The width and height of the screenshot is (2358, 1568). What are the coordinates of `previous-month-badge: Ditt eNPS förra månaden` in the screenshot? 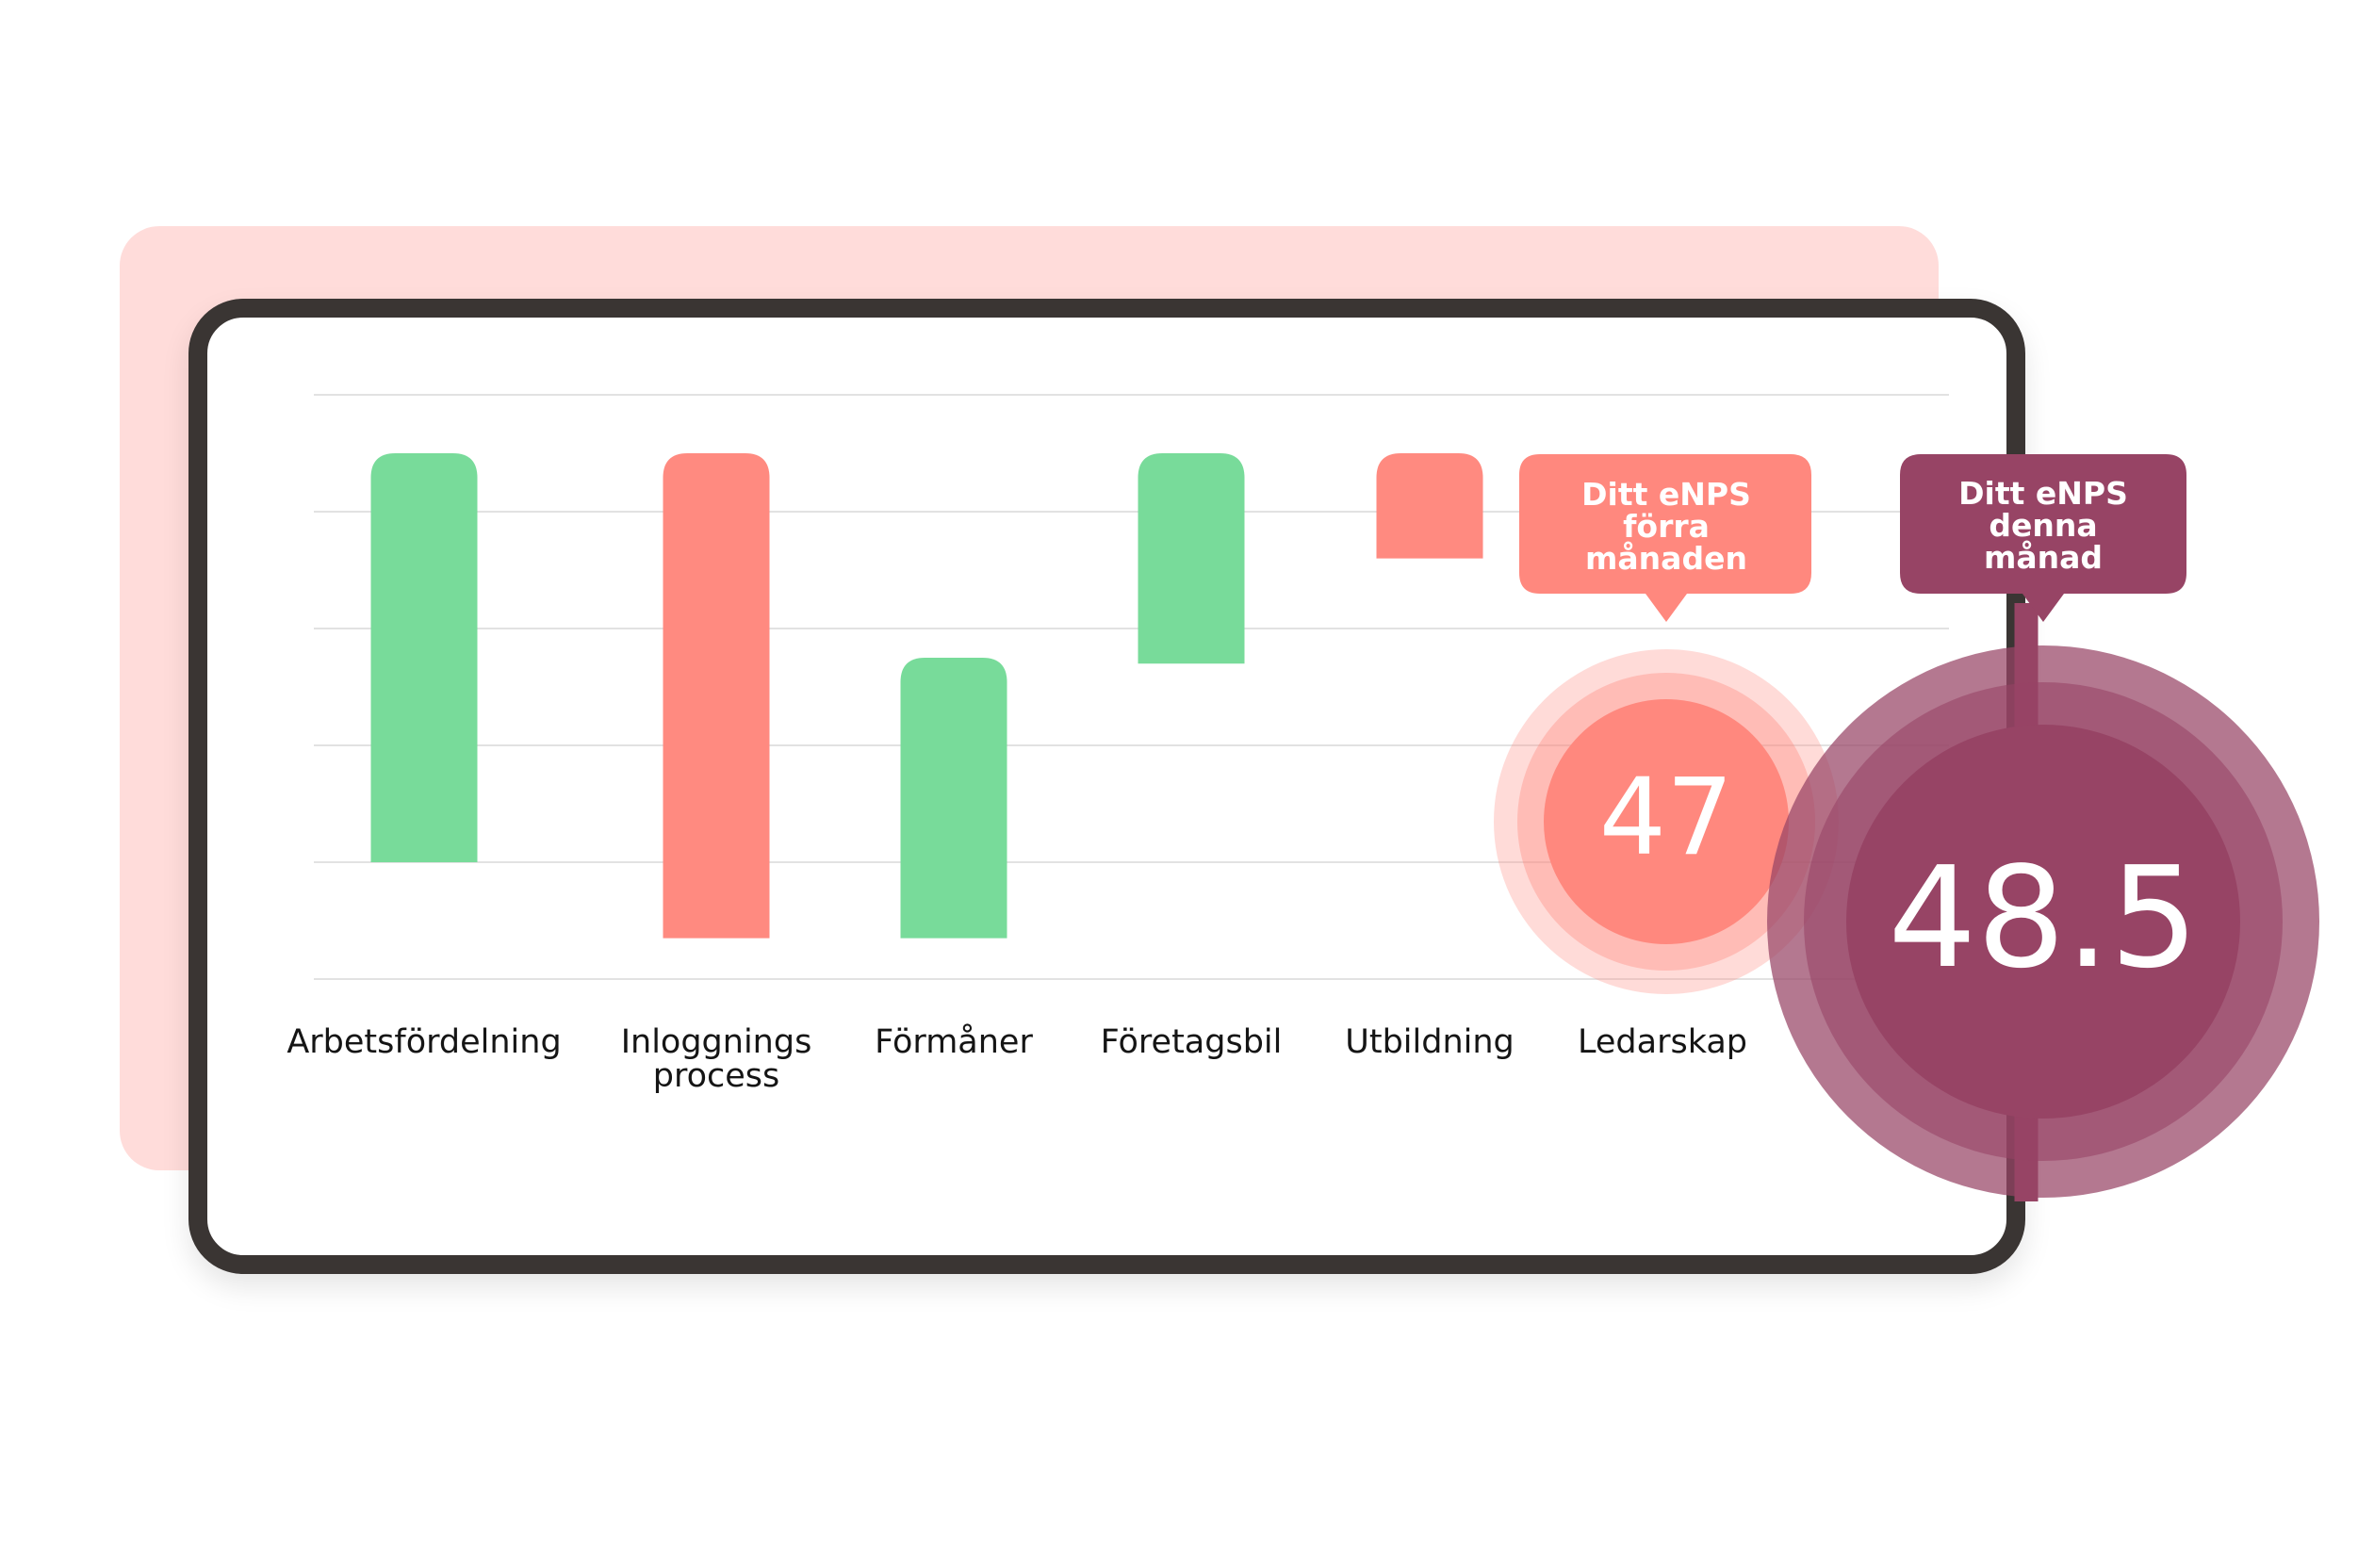 It's located at (1665, 538).